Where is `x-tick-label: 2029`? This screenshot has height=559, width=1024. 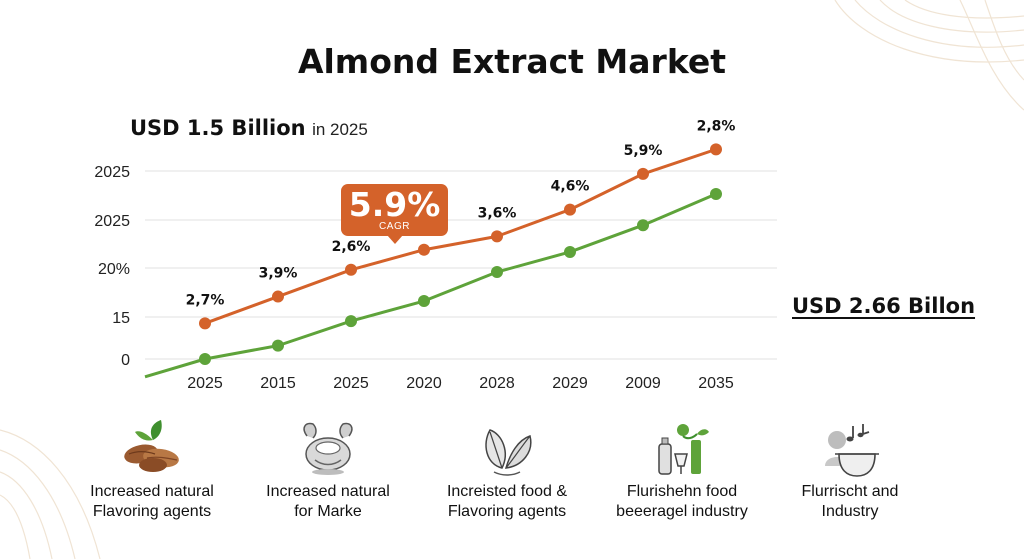 x-tick-label: 2029 is located at coordinates (570, 383).